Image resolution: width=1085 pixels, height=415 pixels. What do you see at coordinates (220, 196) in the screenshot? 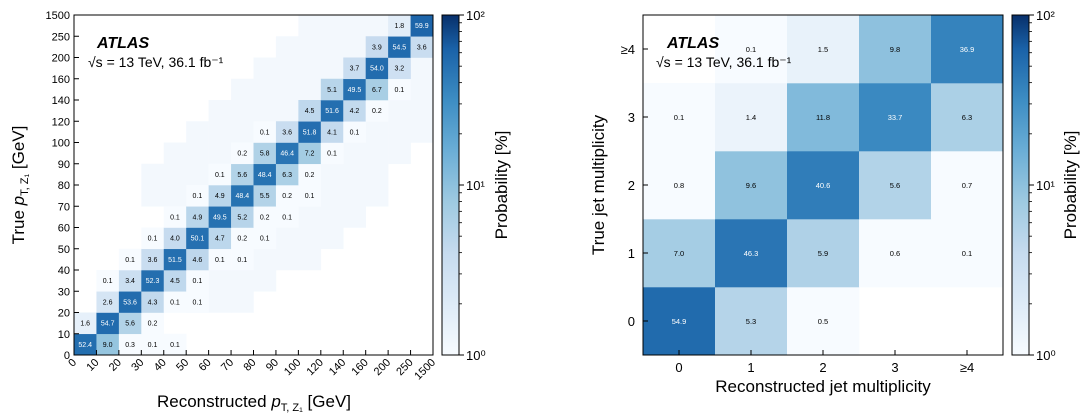
I see `pt-bin-value: 4.9` at bounding box center [220, 196].